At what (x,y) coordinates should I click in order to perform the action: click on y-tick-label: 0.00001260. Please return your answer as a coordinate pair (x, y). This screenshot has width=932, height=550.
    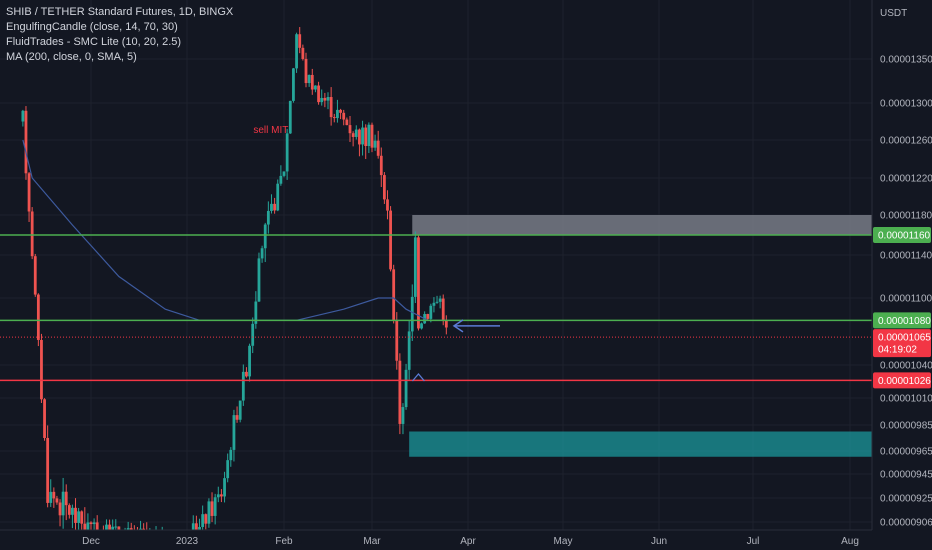
    Looking at the image, I should click on (906, 141).